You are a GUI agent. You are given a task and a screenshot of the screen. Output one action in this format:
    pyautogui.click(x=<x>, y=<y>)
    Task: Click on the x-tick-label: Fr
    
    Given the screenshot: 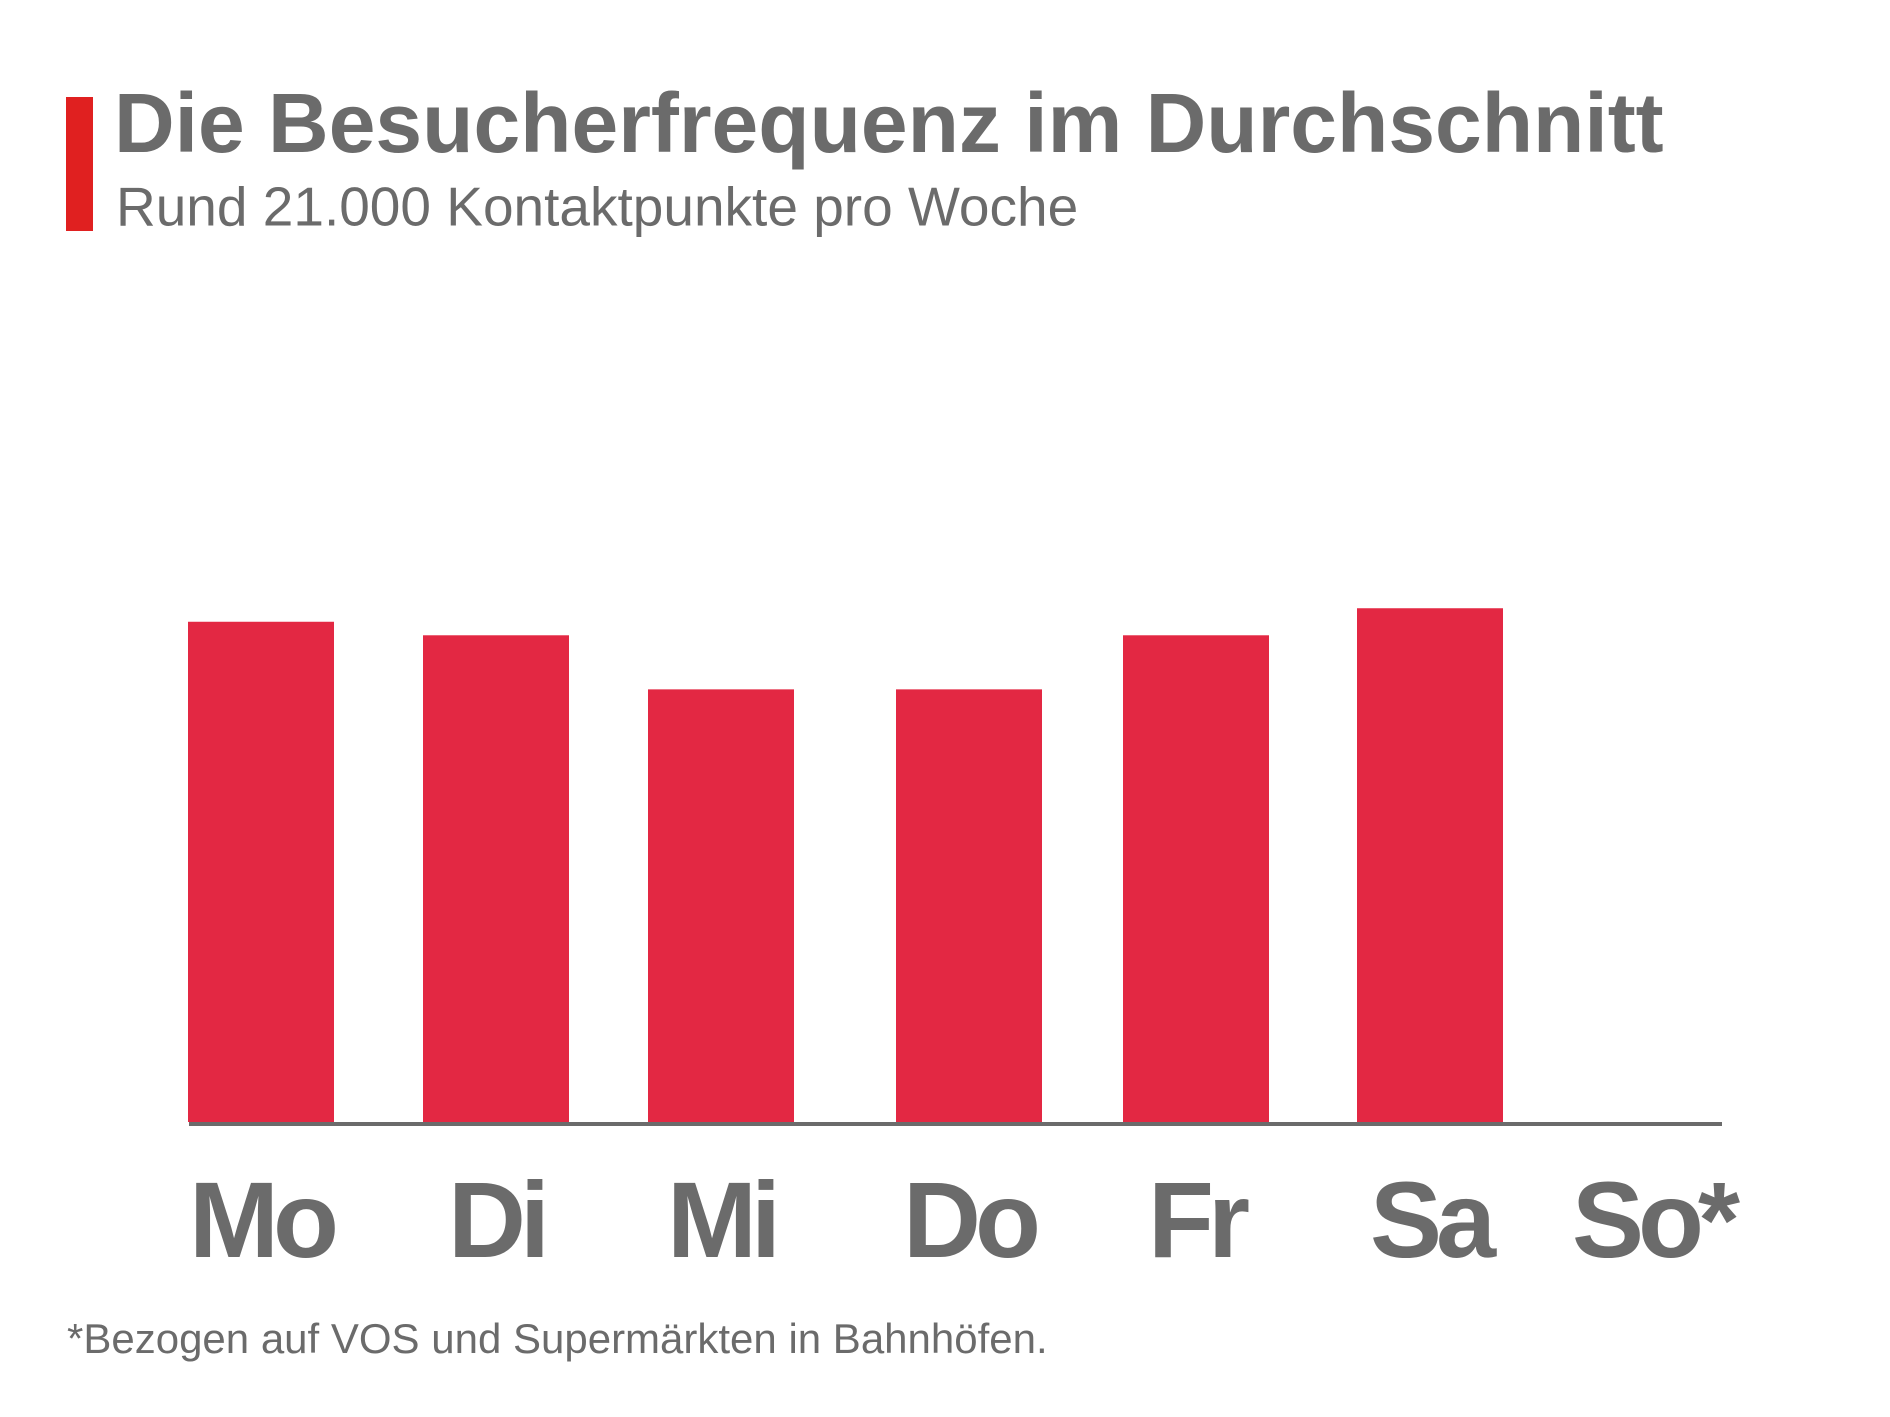 What is the action you would take?
    pyautogui.click(x=1198, y=1219)
    